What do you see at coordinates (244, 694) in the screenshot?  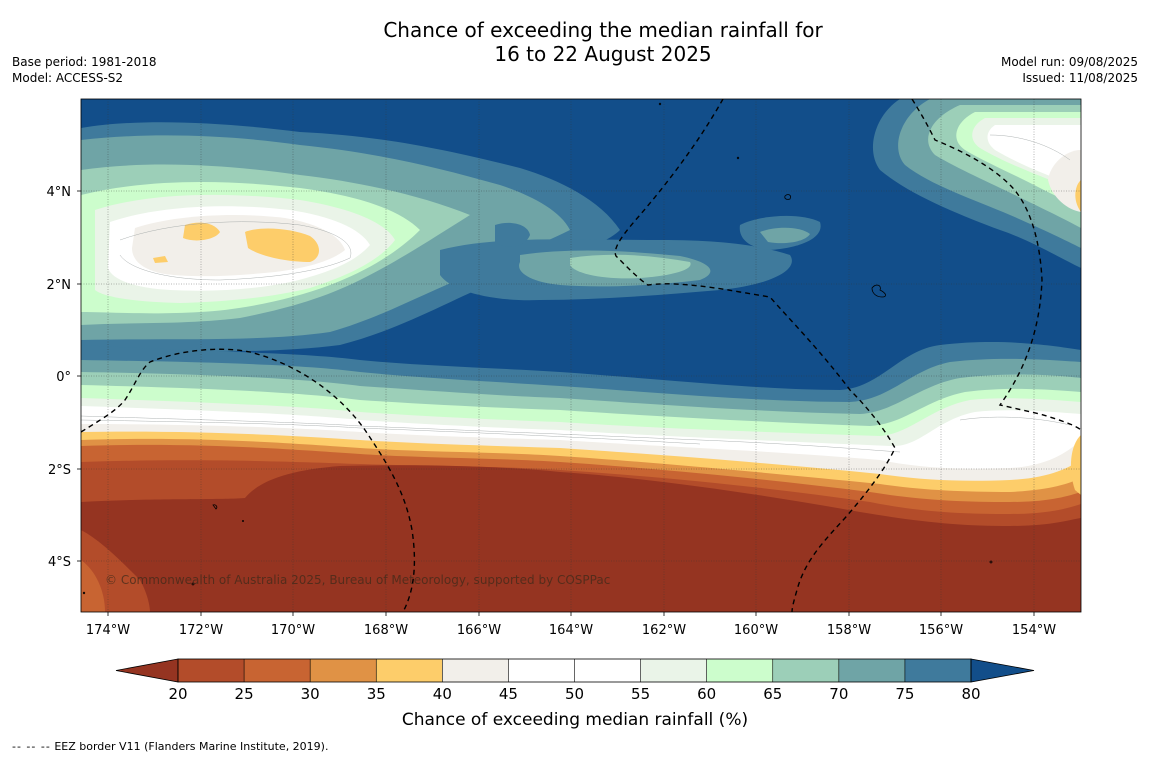 I see `colorbar-tick-label: 25` at bounding box center [244, 694].